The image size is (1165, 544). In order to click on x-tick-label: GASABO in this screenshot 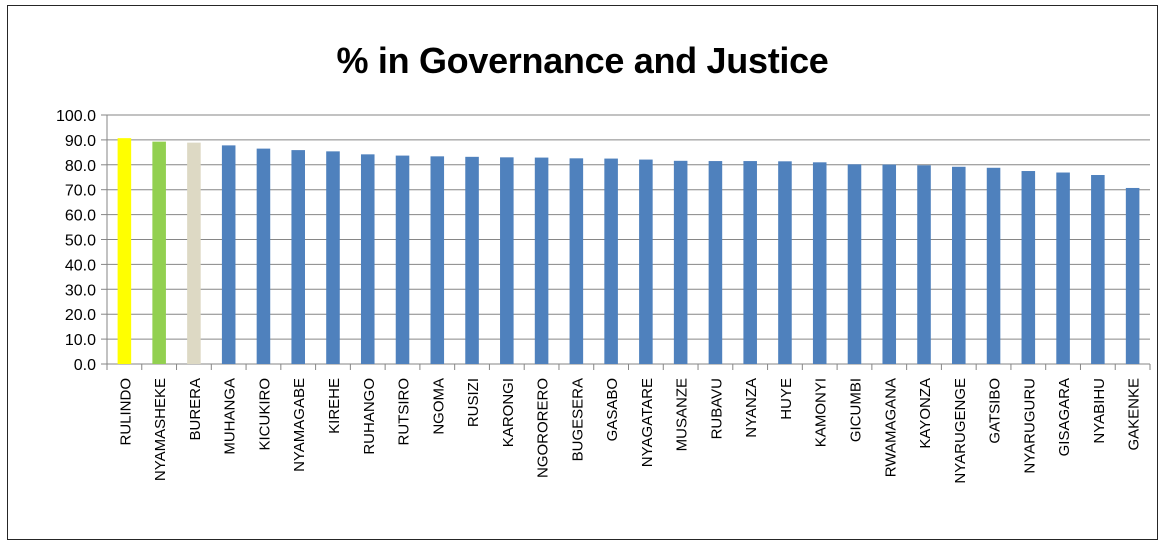, I will do `click(612, 409)`.